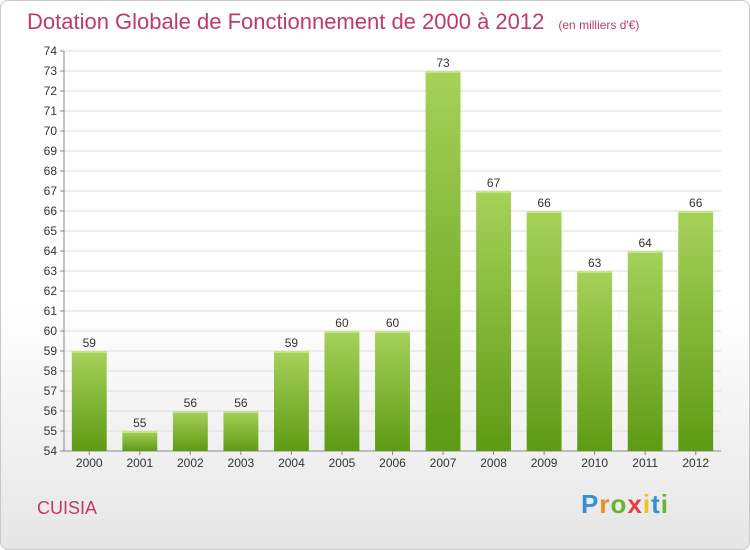 The image size is (750, 550). Describe the element at coordinates (67, 508) in the screenshot. I see `commune-name: CUISIA` at that location.